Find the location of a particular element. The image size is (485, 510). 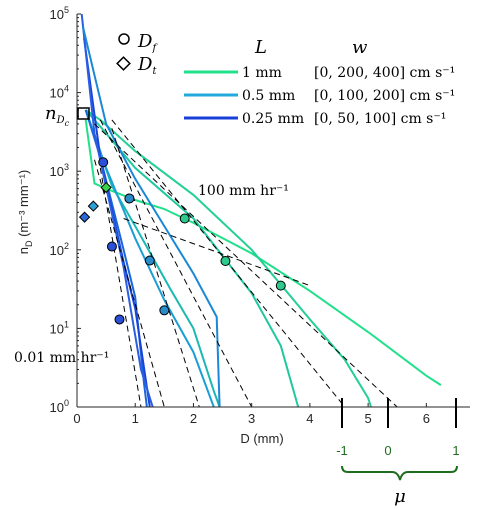

n-dc-marker is located at coordinates (83, 113).